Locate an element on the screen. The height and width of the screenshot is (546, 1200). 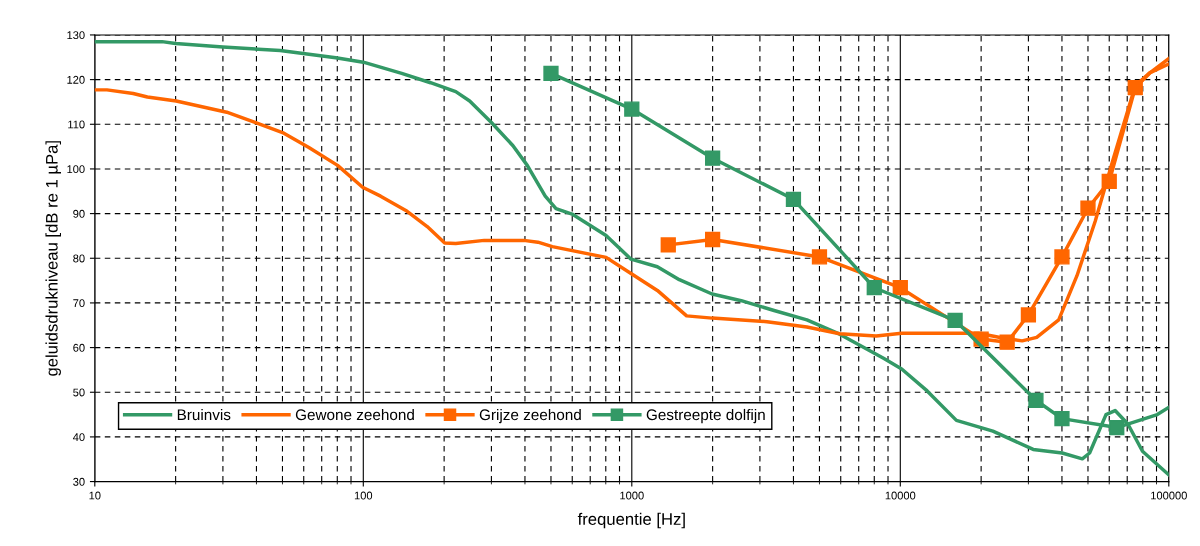
x-tick-label: 1000 is located at coordinates (632, 495).